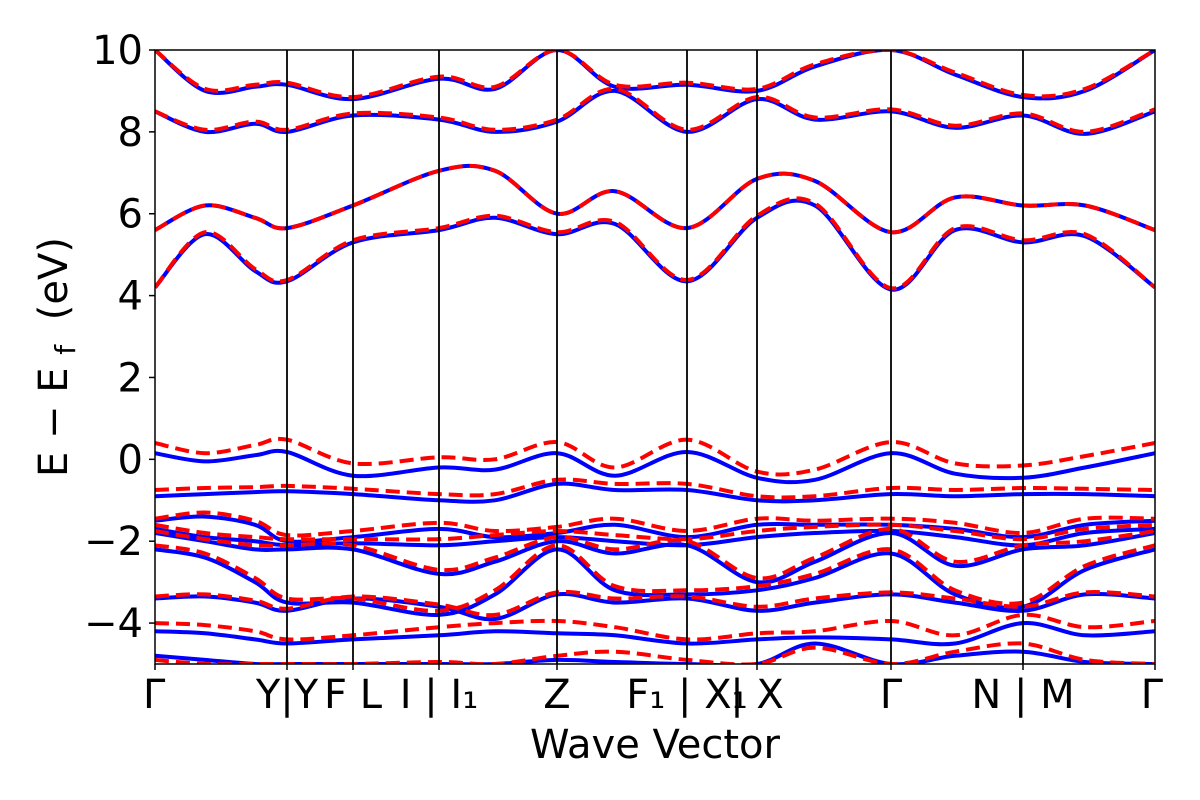 This screenshot has width=1200, height=800. Describe the element at coordinates (130, 378) in the screenshot. I see `y-tick-label: 2` at that location.